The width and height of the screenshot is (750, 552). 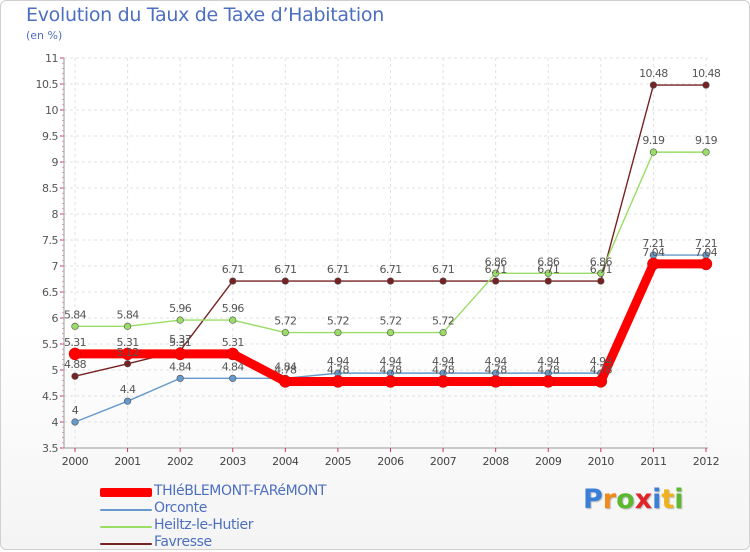 I want to click on x-tick-label: 2012, so click(x=706, y=461).